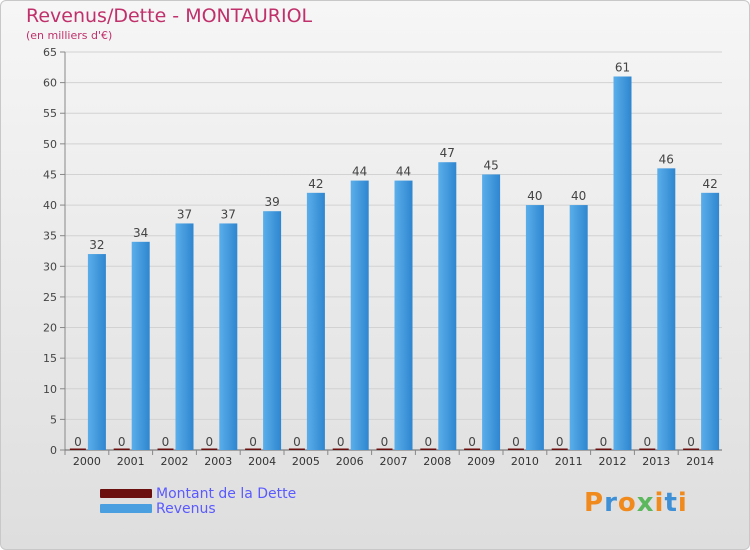 The height and width of the screenshot is (550, 750). What do you see at coordinates (53, 450) in the screenshot?
I see `y-tick-label: 0` at bounding box center [53, 450].